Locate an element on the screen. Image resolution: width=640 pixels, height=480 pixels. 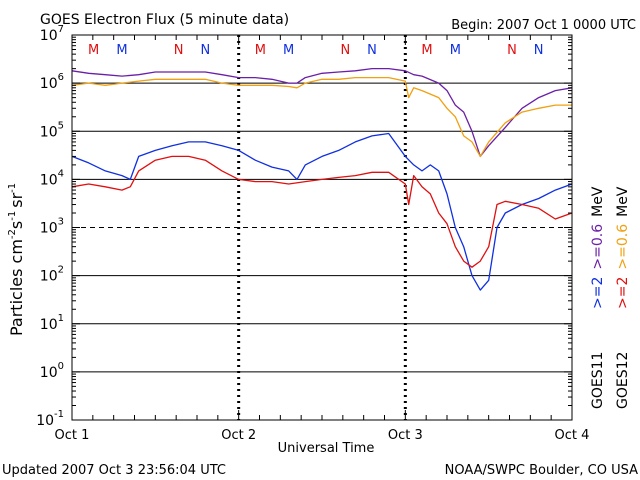
x-tick-label: Oct 2 is located at coordinates (238, 435).